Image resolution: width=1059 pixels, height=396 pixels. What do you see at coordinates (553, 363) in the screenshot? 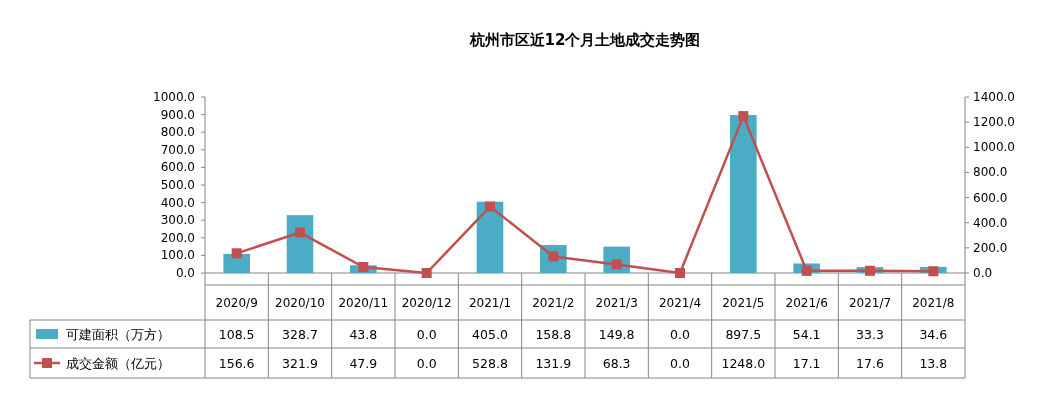
I see `data-label: 131.9` at bounding box center [553, 363].